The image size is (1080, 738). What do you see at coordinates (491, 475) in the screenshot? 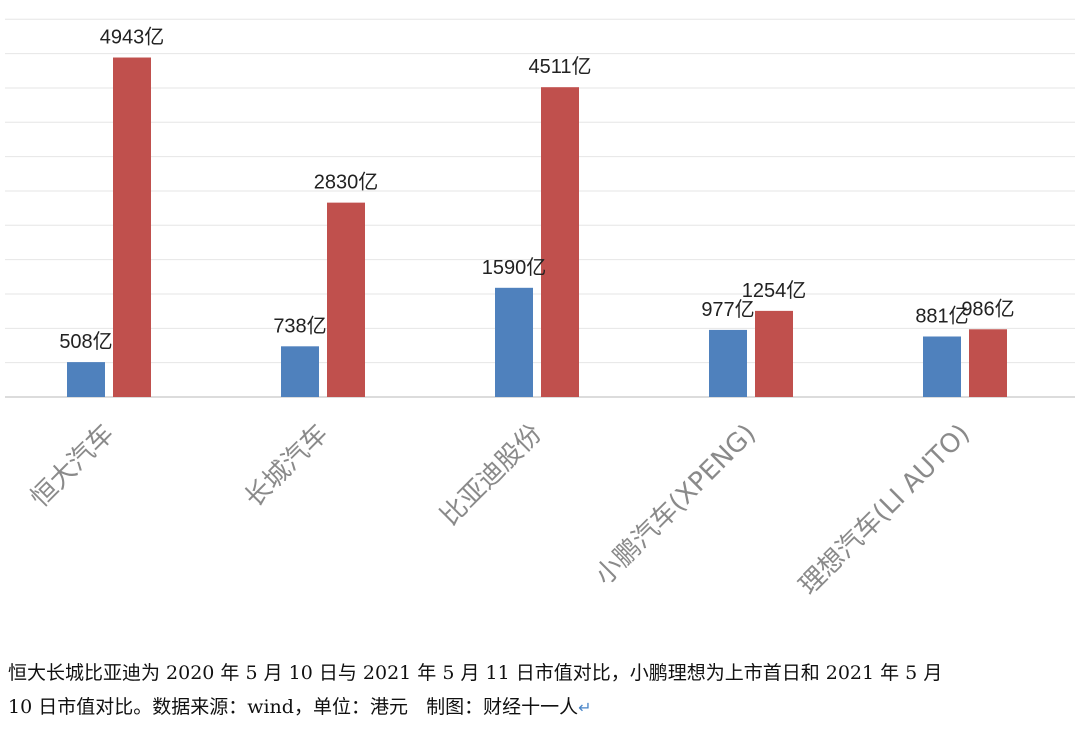
I see `category-label: 比亚迪股份` at bounding box center [491, 475].